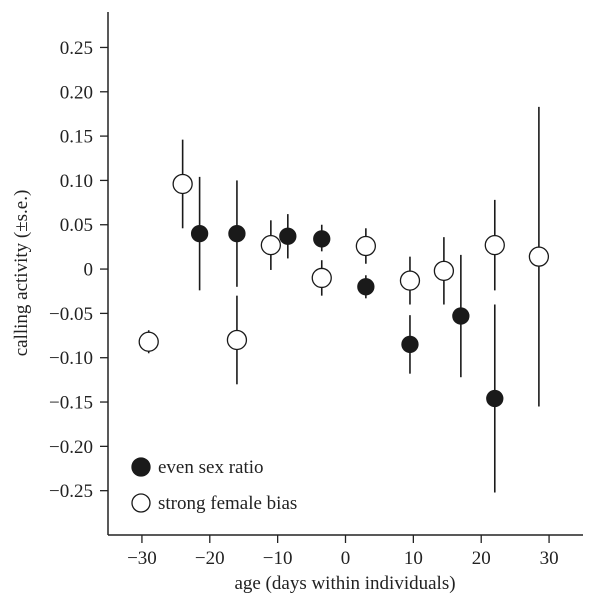 This screenshot has width=597, height=599. Describe the element at coordinates (481, 558) in the screenshot. I see `x-tick-label: 20` at that location.